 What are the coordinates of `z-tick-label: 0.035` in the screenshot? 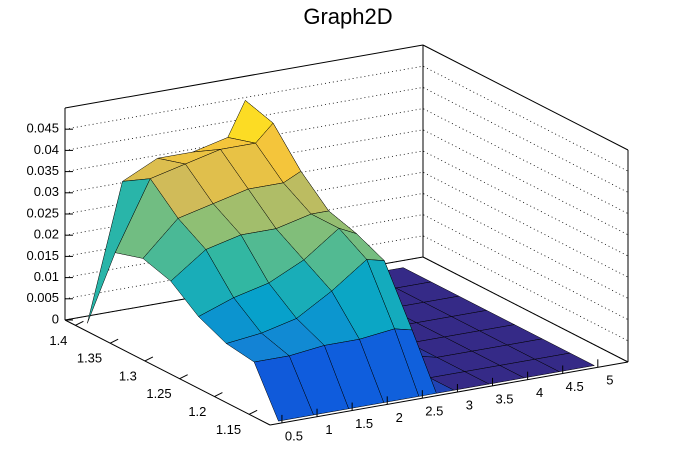 It's located at (42, 170).